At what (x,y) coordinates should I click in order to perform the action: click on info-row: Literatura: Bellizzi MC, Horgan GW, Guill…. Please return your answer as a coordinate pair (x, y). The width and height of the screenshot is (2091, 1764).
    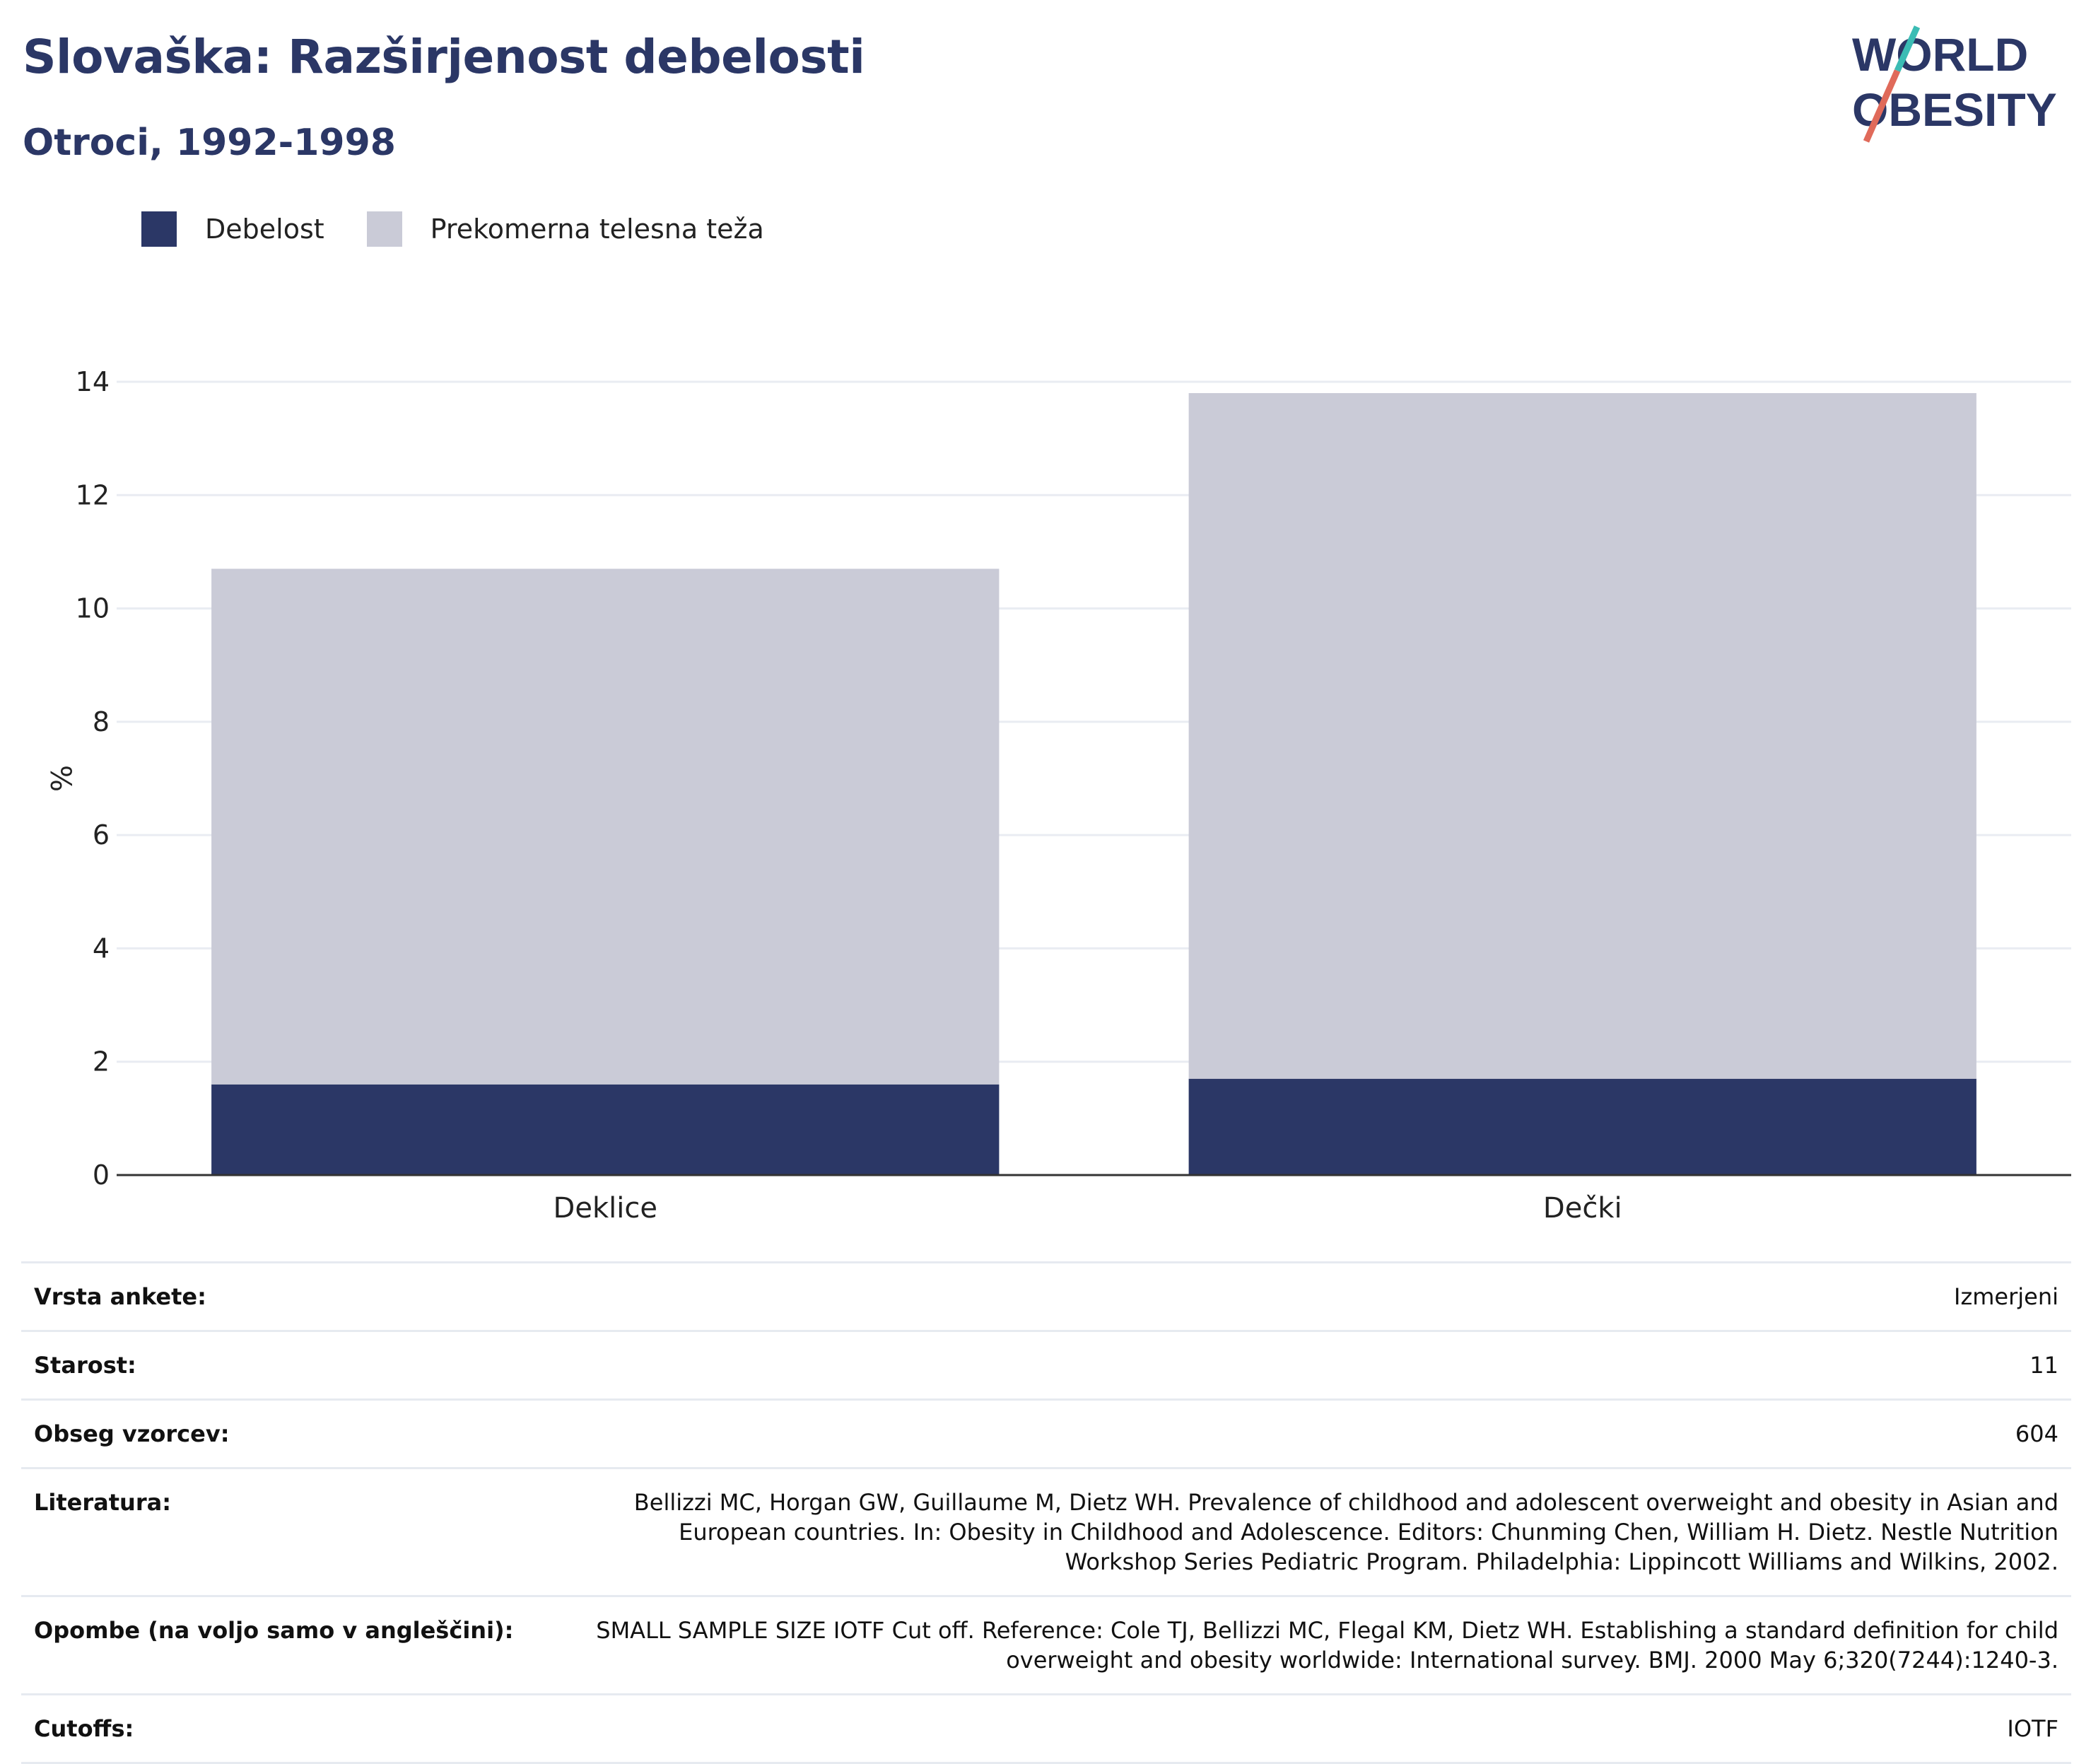
    Looking at the image, I should click on (1046, 1531).